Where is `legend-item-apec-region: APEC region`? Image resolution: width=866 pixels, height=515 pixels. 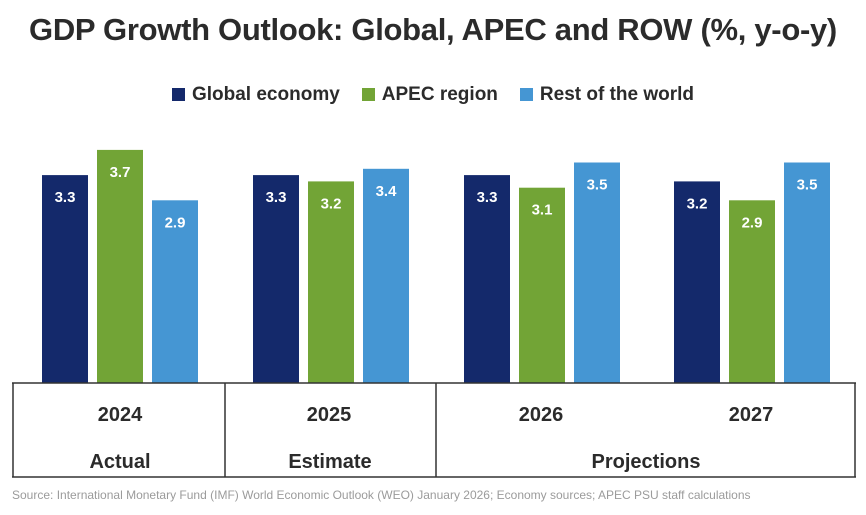 legend-item-apec-region: APEC region is located at coordinates (429, 95).